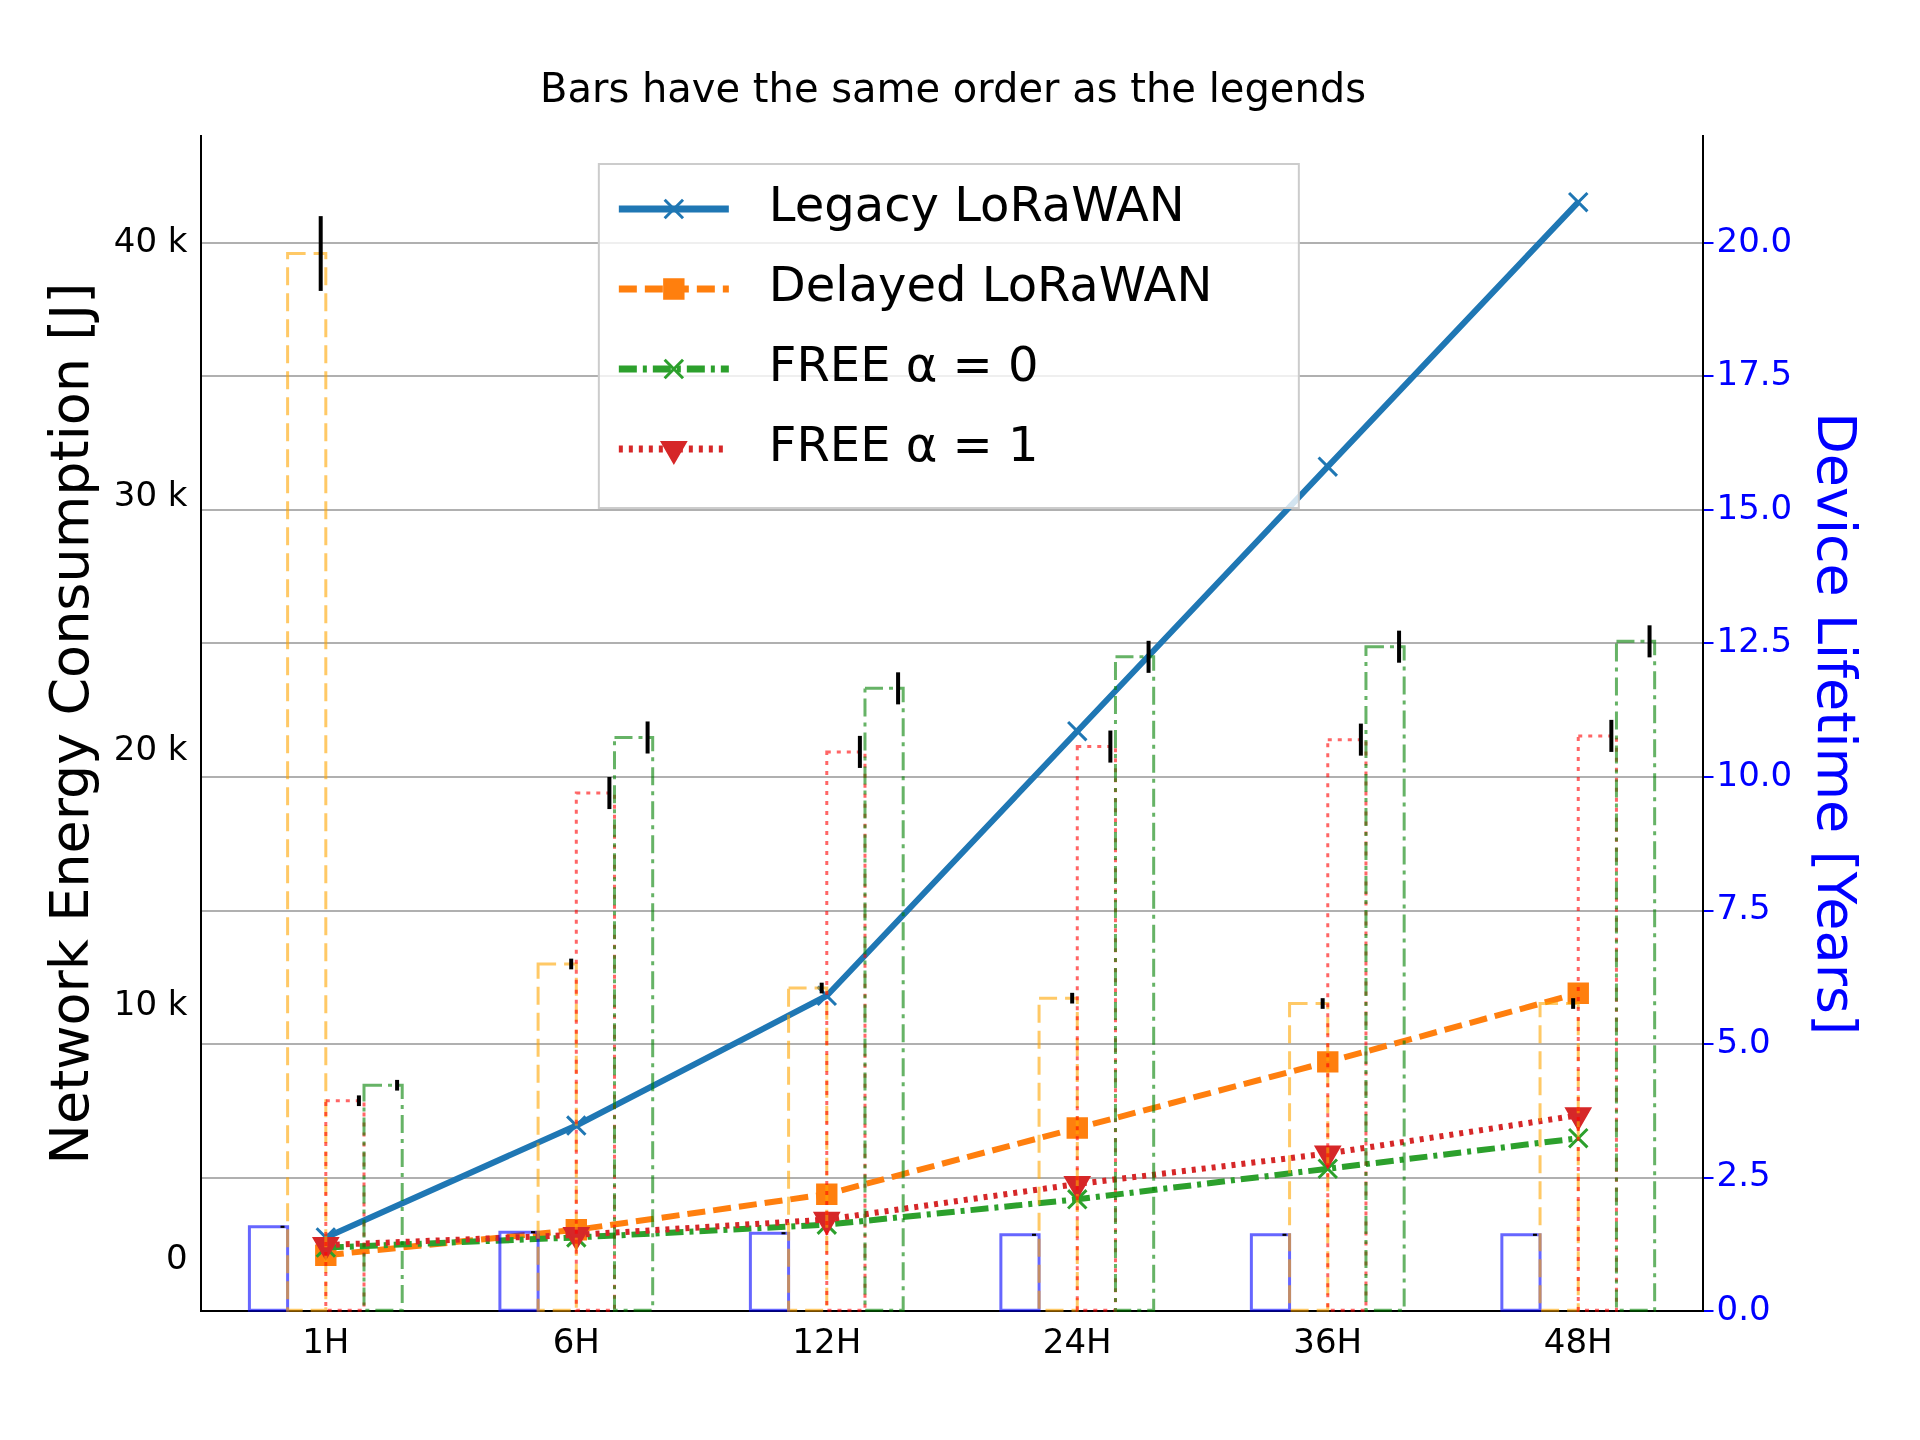 The image size is (1920, 1440). Describe the element at coordinates (1077, 1341) in the screenshot. I see `x-tick-label: 24H` at that location.